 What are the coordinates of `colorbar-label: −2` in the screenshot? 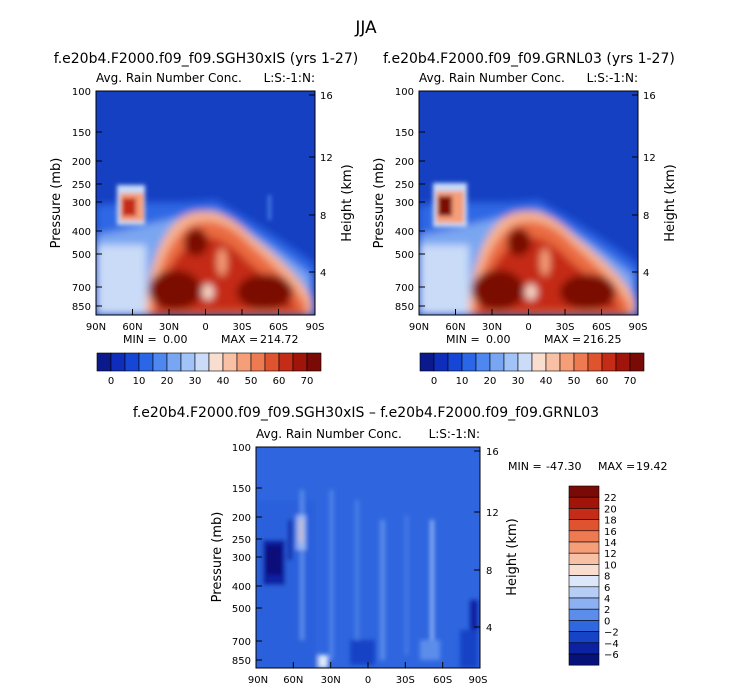 It's located at (611, 633).